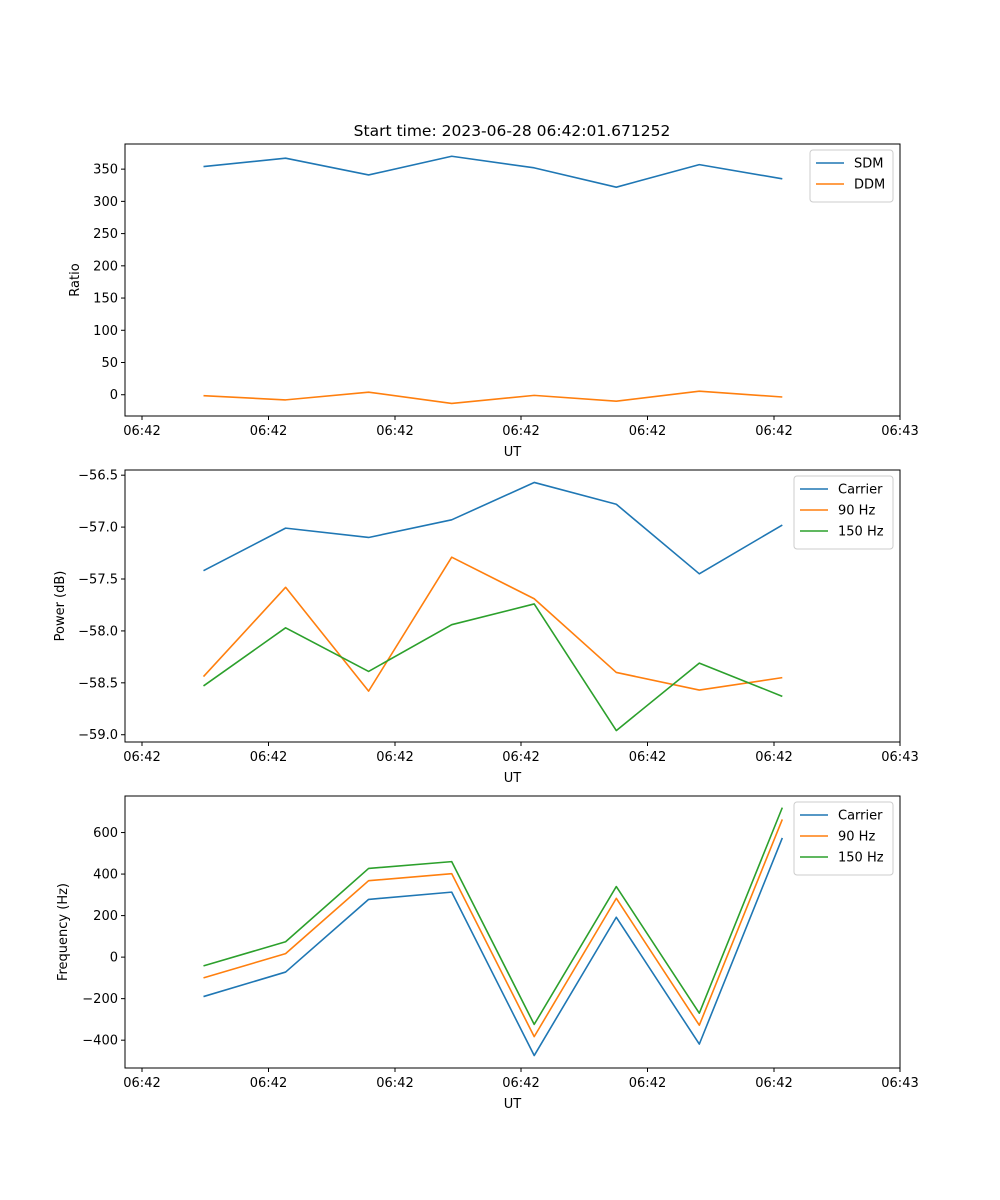 The width and height of the screenshot is (1000, 1200). I want to click on series-line-ddm, so click(493, 397).